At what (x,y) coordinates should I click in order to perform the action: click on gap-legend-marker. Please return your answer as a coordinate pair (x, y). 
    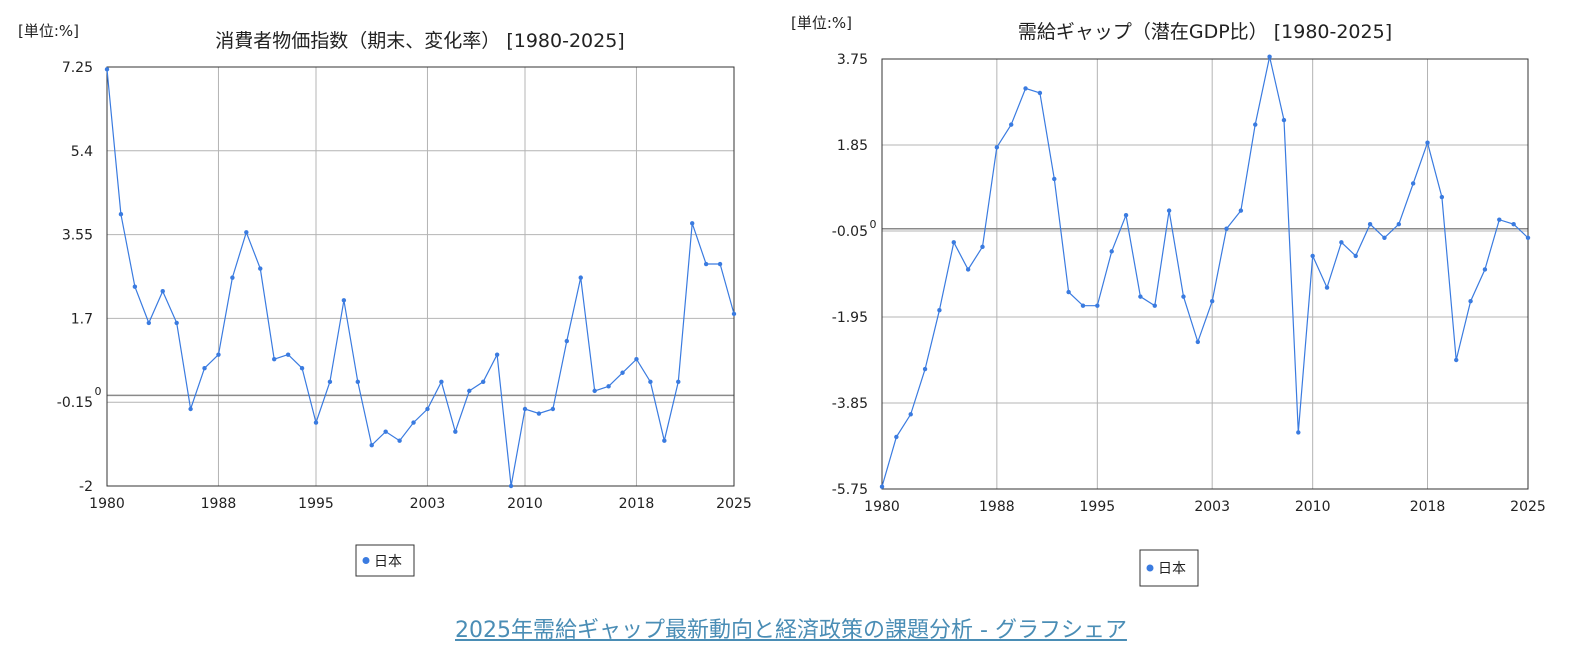
    Looking at the image, I should click on (1150, 568).